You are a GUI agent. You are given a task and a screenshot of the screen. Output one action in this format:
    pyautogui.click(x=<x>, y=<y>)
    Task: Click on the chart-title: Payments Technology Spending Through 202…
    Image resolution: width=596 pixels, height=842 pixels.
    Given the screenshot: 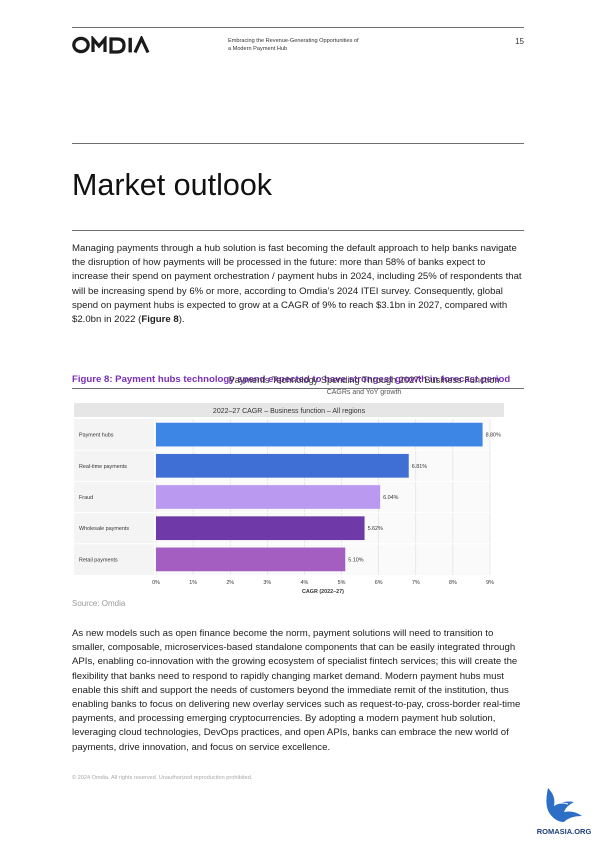 What is the action you would take?
    pyautogui.click(x=364, y=380)
    